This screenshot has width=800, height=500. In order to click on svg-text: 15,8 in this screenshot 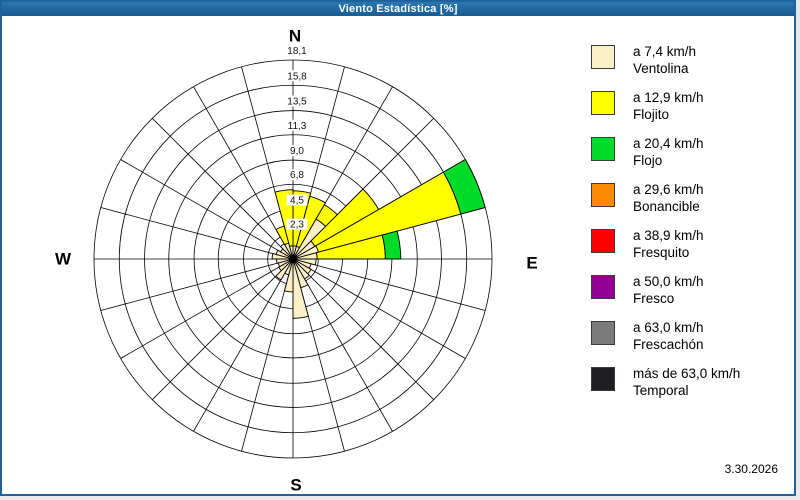, I will do `click(297, 76)`.